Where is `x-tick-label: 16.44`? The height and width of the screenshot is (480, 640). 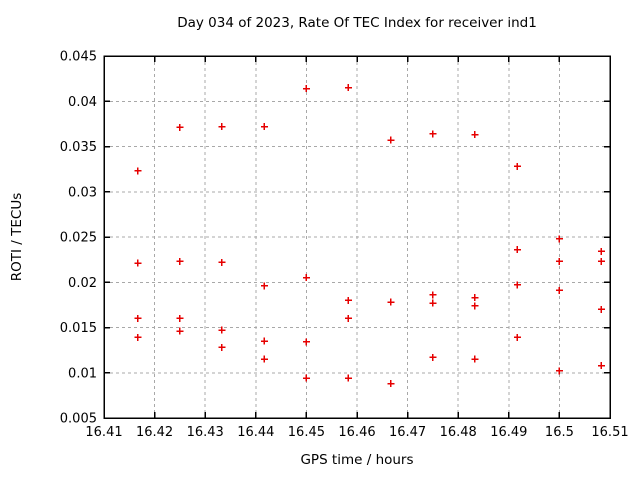
x-tick-label: 16.44 is located at coordinates (255, 432).